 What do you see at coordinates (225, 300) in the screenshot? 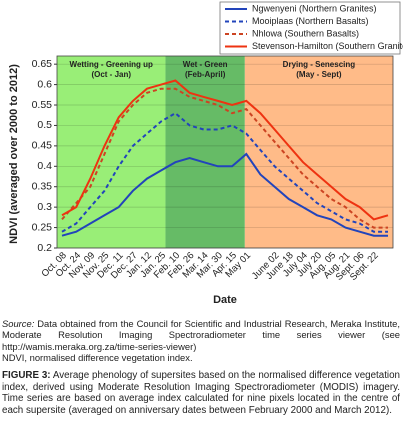
I see `x-axis-label: Date` at bounding box center [225, 300].